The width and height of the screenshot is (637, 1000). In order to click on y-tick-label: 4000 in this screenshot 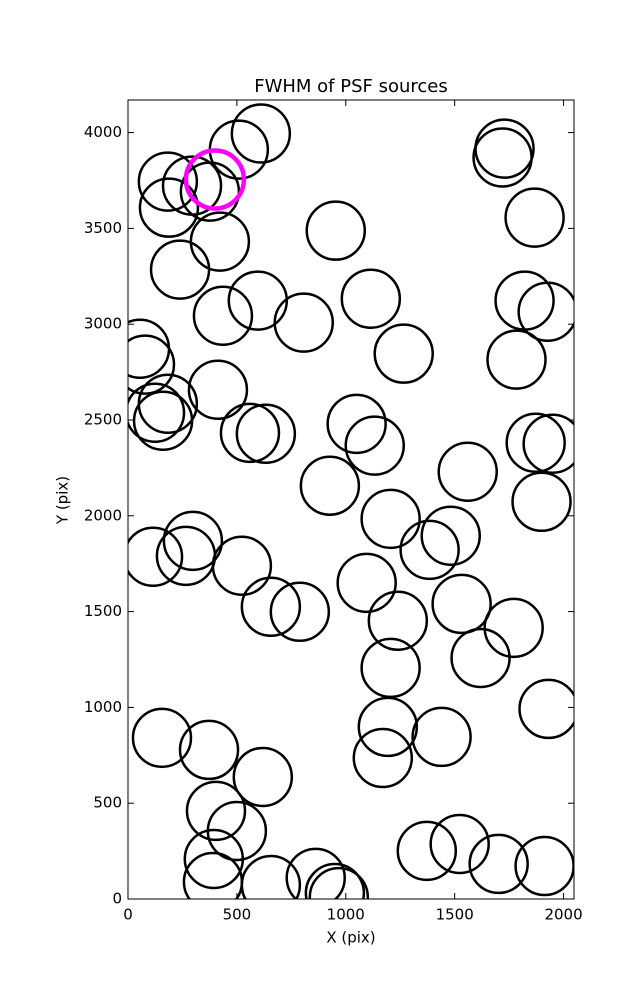, I will do `click(103, 132)`.